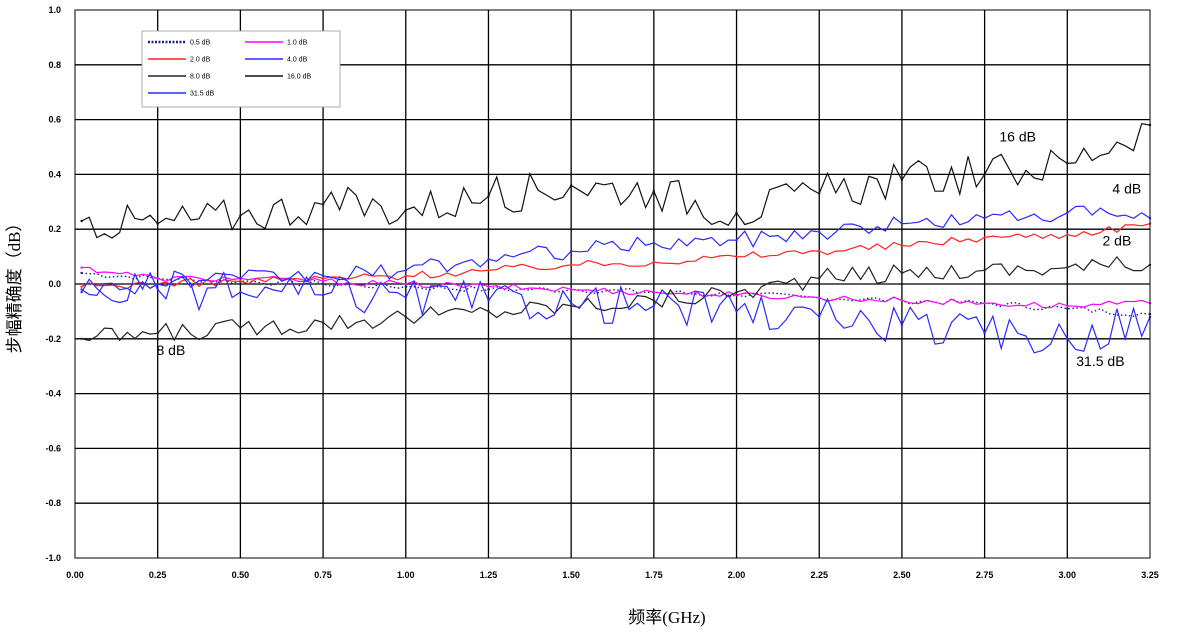 The image size is (1178, 634). I want to click on x-tick-label: 1.50, so click(571, 575).